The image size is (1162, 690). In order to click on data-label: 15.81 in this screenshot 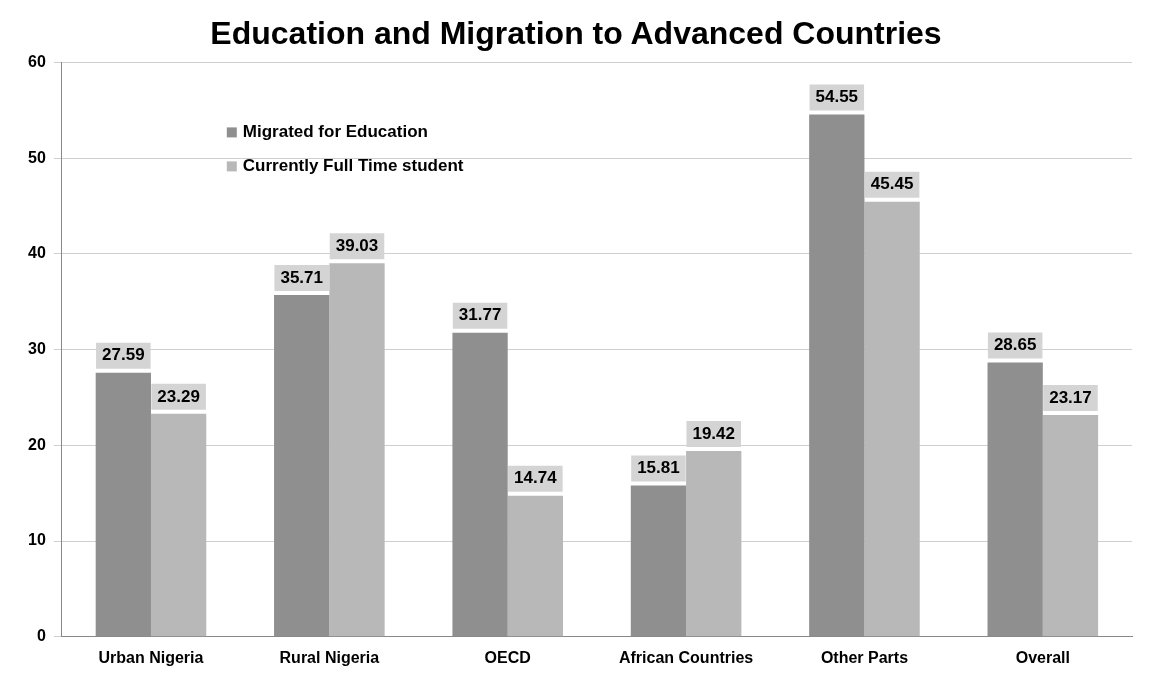, I will do `click(658, 468)`.